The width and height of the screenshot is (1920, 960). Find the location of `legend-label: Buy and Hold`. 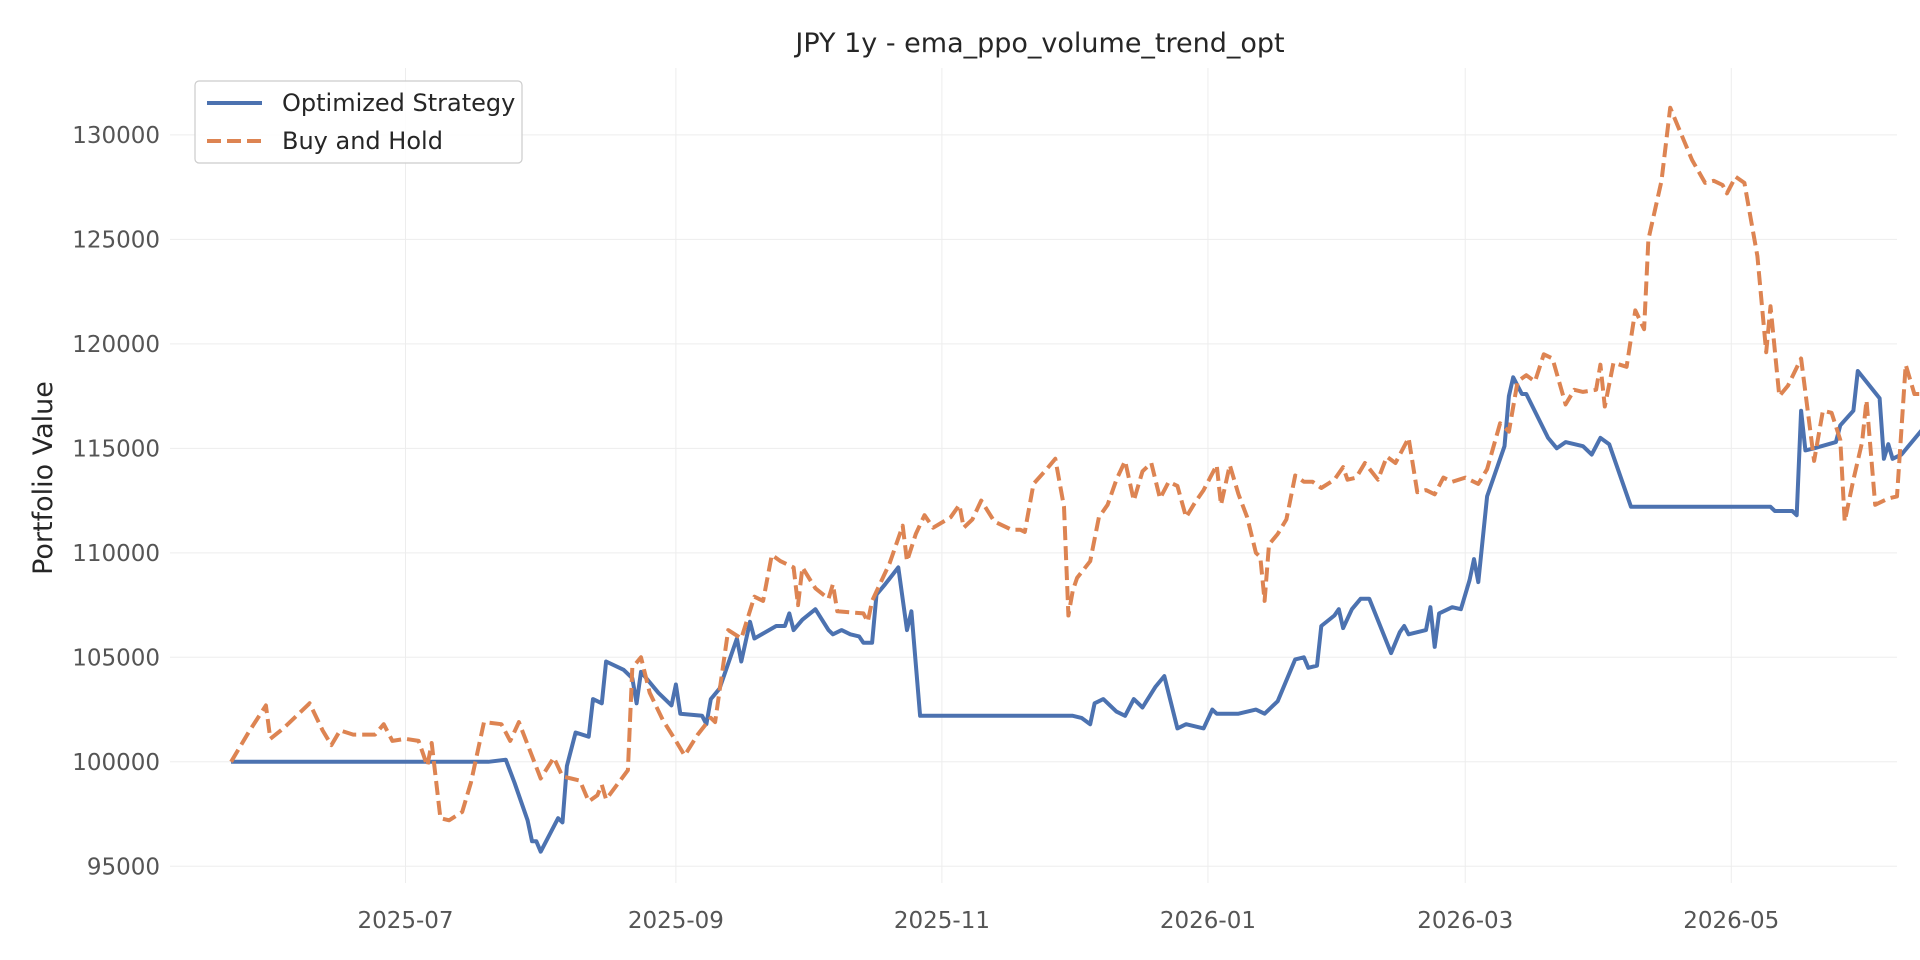

legend-label: Buy and Hold is located at coordinates (362, 141).